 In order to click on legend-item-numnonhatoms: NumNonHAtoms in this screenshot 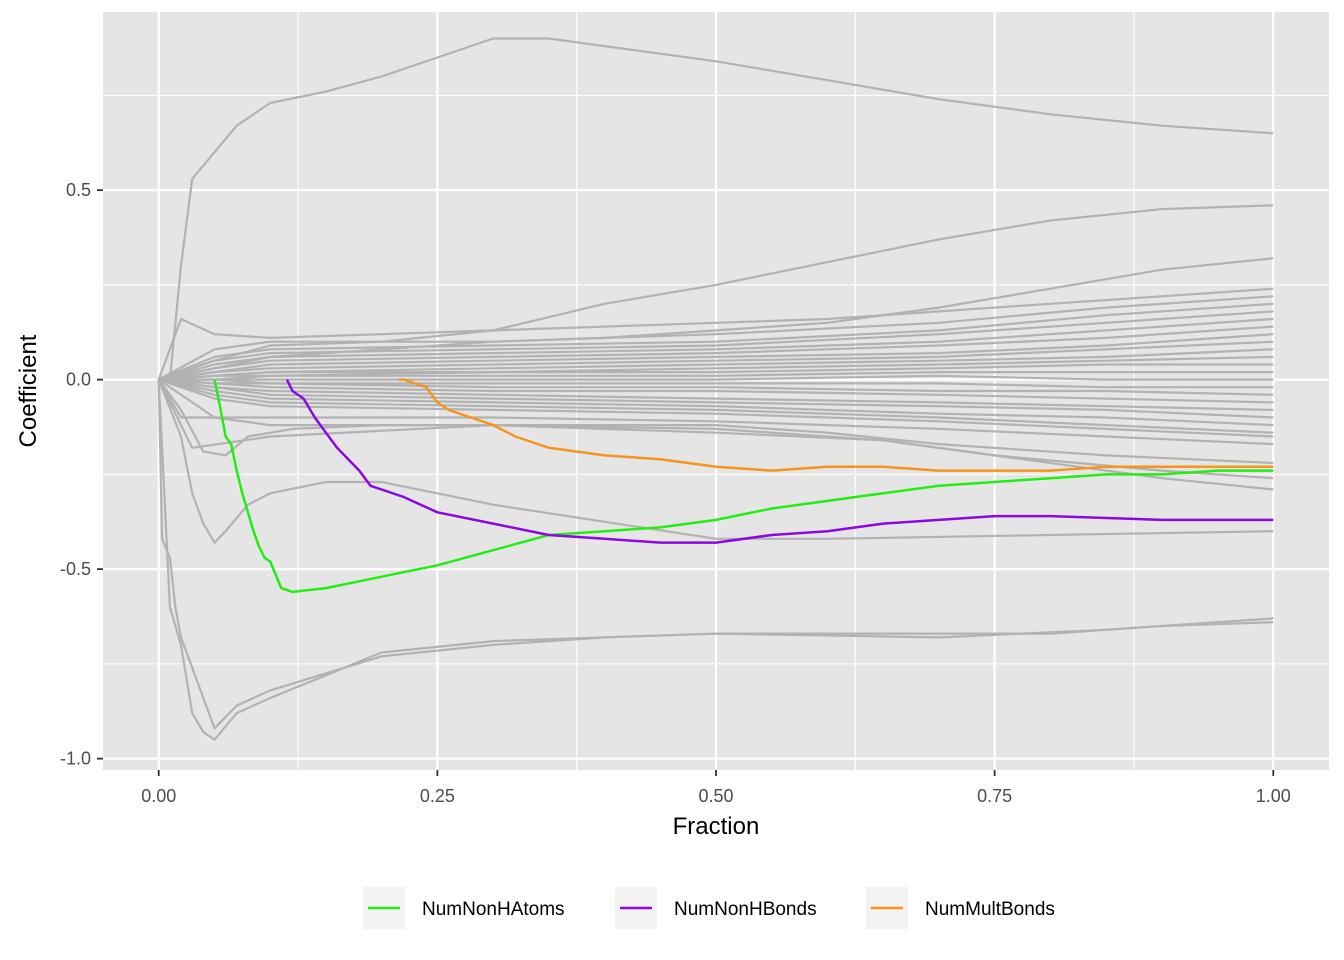, I will do `click(464, 908)`.